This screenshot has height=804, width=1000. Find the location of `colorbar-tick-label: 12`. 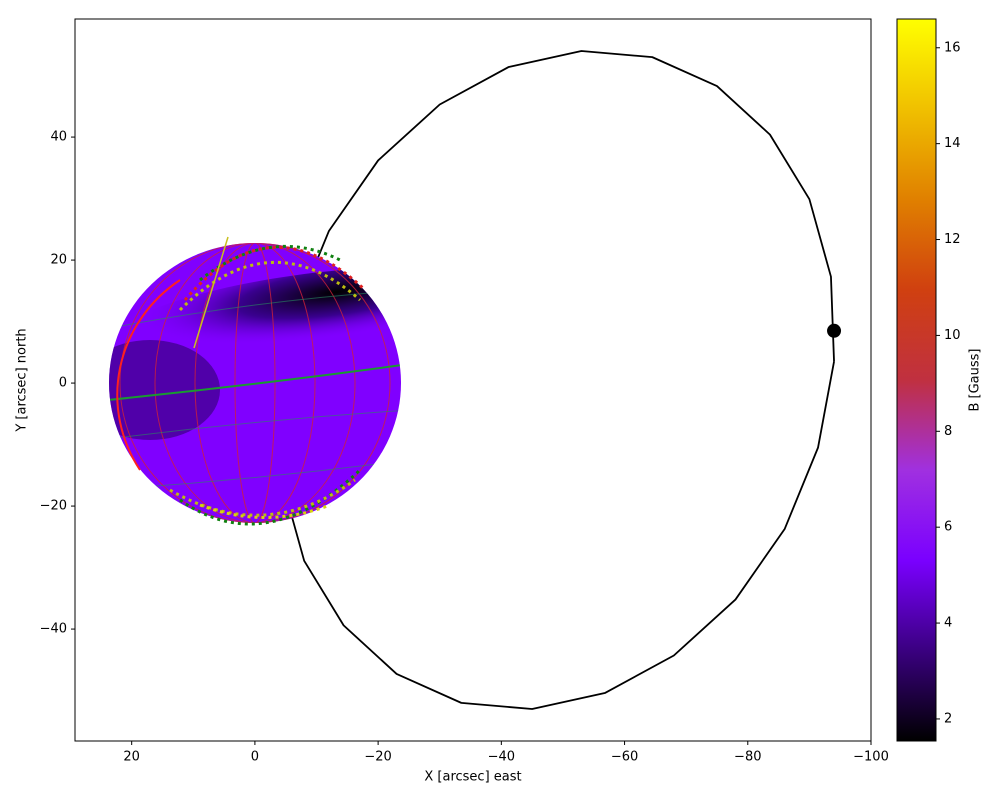

colorbar-tick-label: 12 is located at coordinates (952, 239).